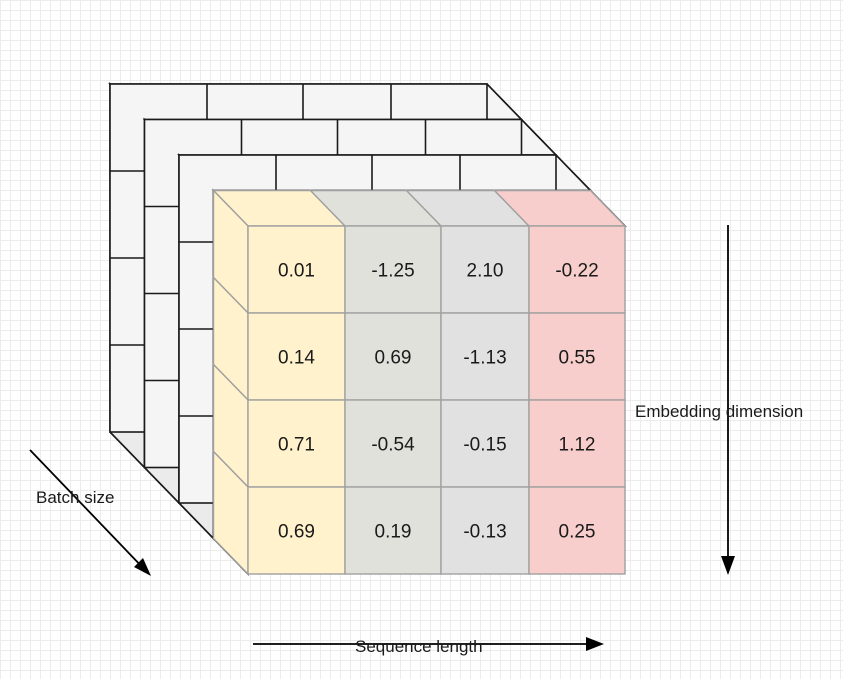  I want to click on value-cell-text: -0.13, so click(484, 532).